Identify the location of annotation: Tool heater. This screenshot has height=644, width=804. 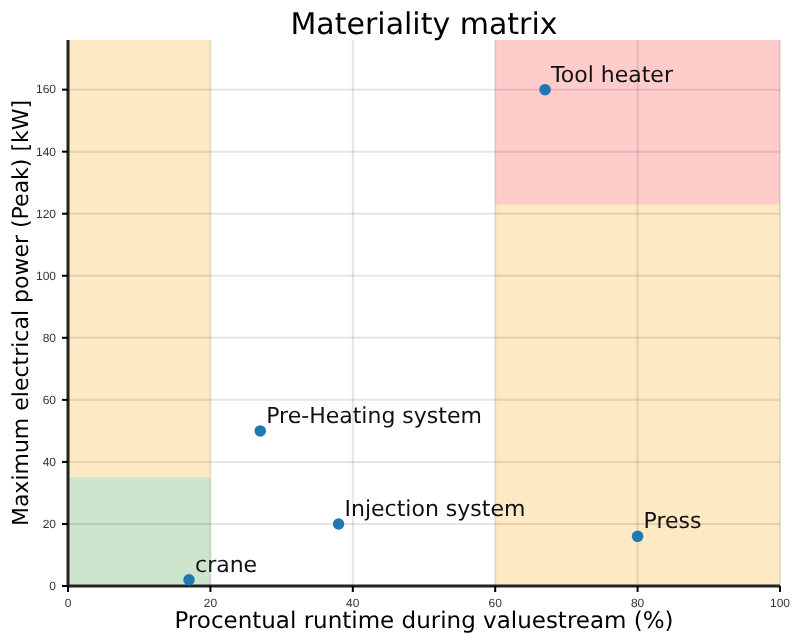
(611, 74).